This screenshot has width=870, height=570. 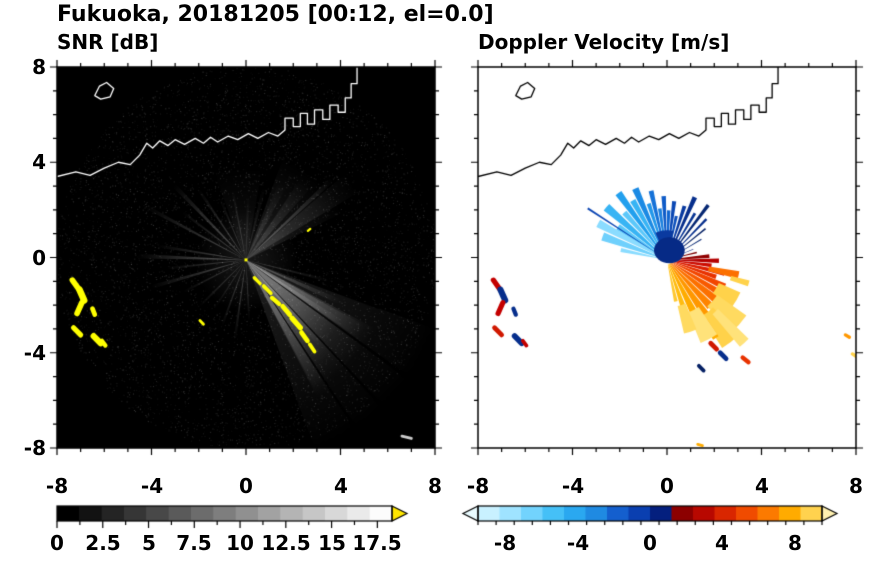 I want to click on vel-cbar-label: 8, so click(x=795, y=543).